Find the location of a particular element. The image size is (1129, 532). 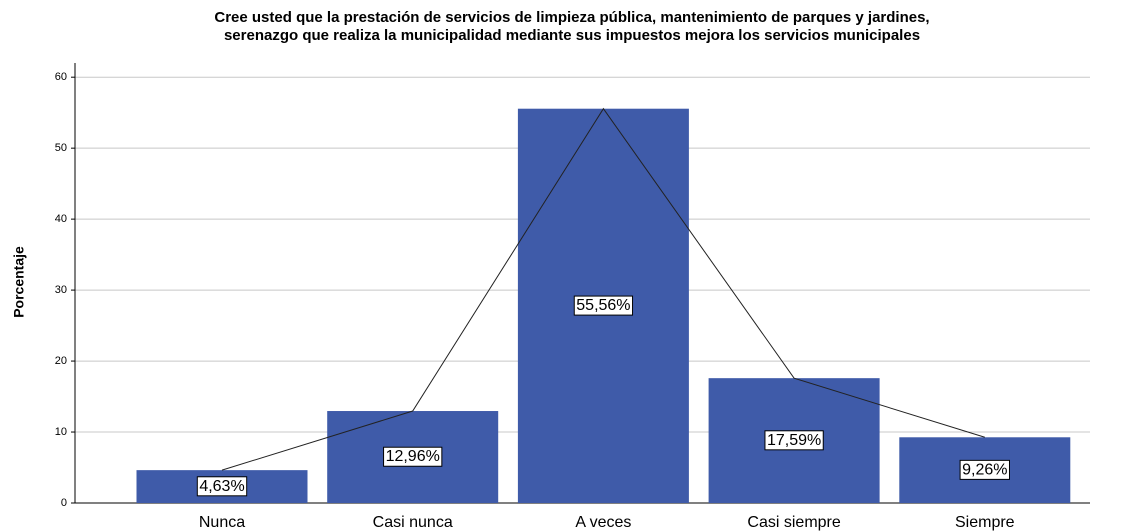

value-label: 17,59% is located at coordinates (794, 440).